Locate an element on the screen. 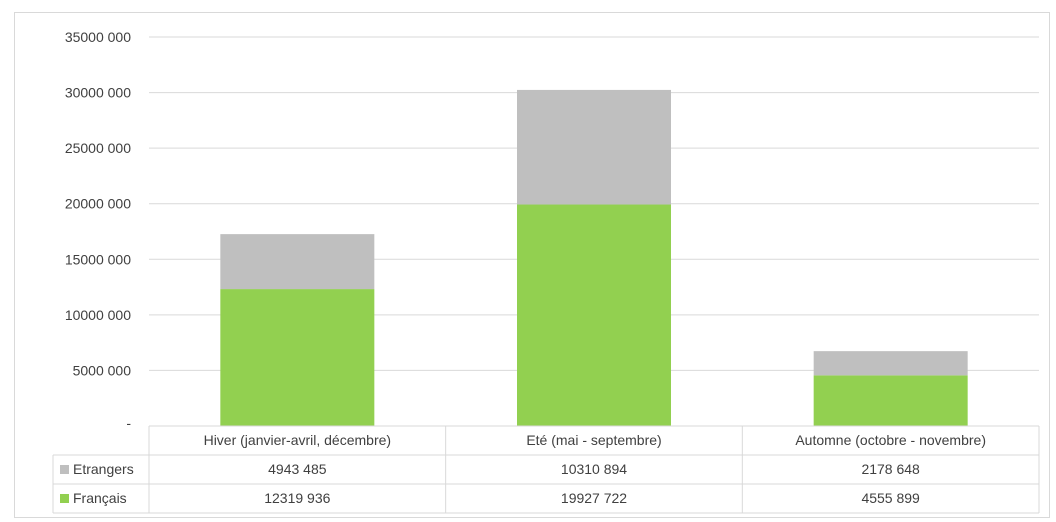 This screenshot has width=1056, height=522. legend-label: Français is located at coordinates (100, 498).